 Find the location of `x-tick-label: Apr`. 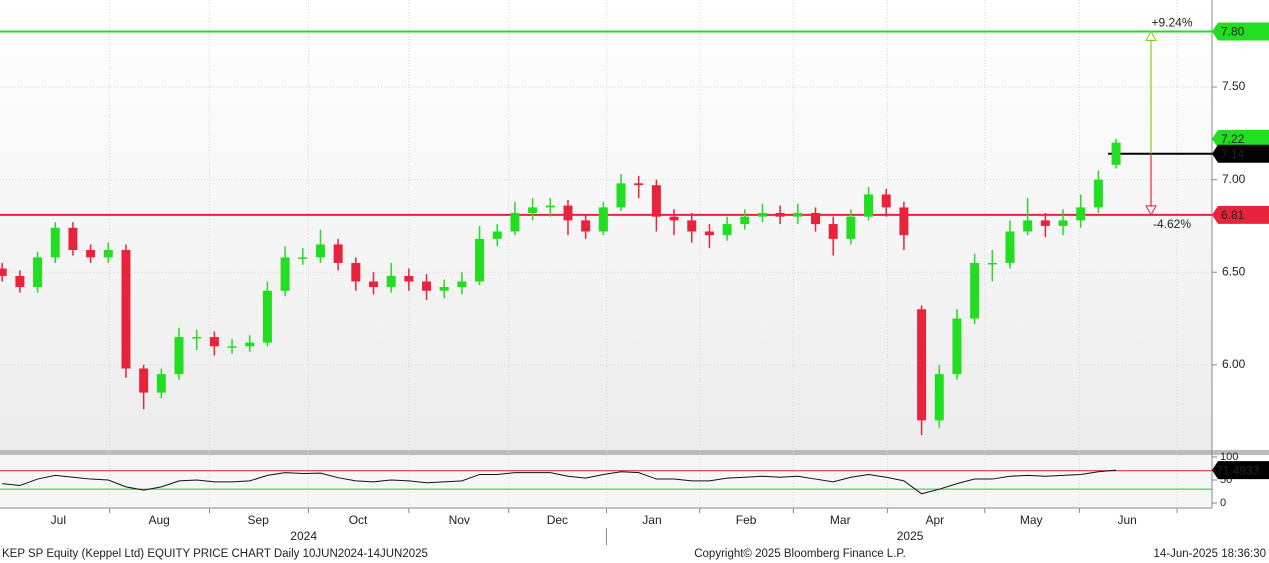

x-tick-label: Apr is located at coordinates (935, 520).